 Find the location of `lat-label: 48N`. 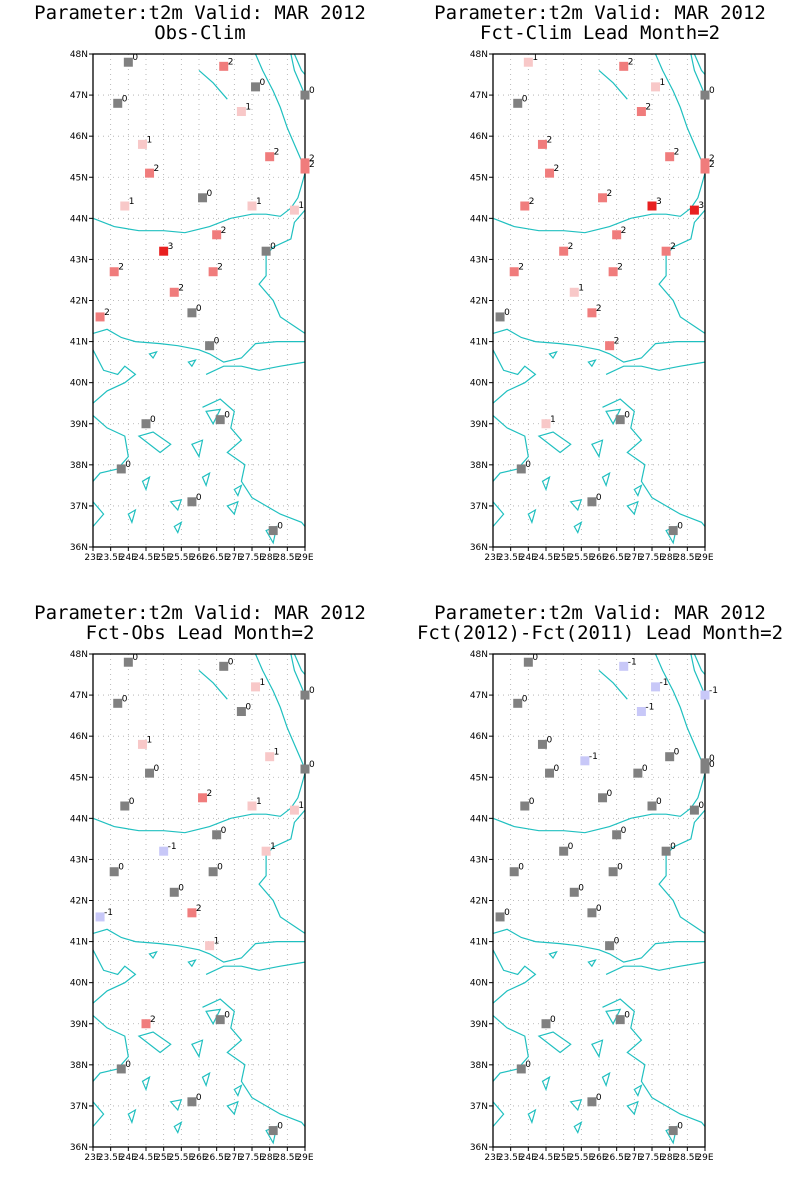

lat-label: 48N is located at coordinates (479, 655).